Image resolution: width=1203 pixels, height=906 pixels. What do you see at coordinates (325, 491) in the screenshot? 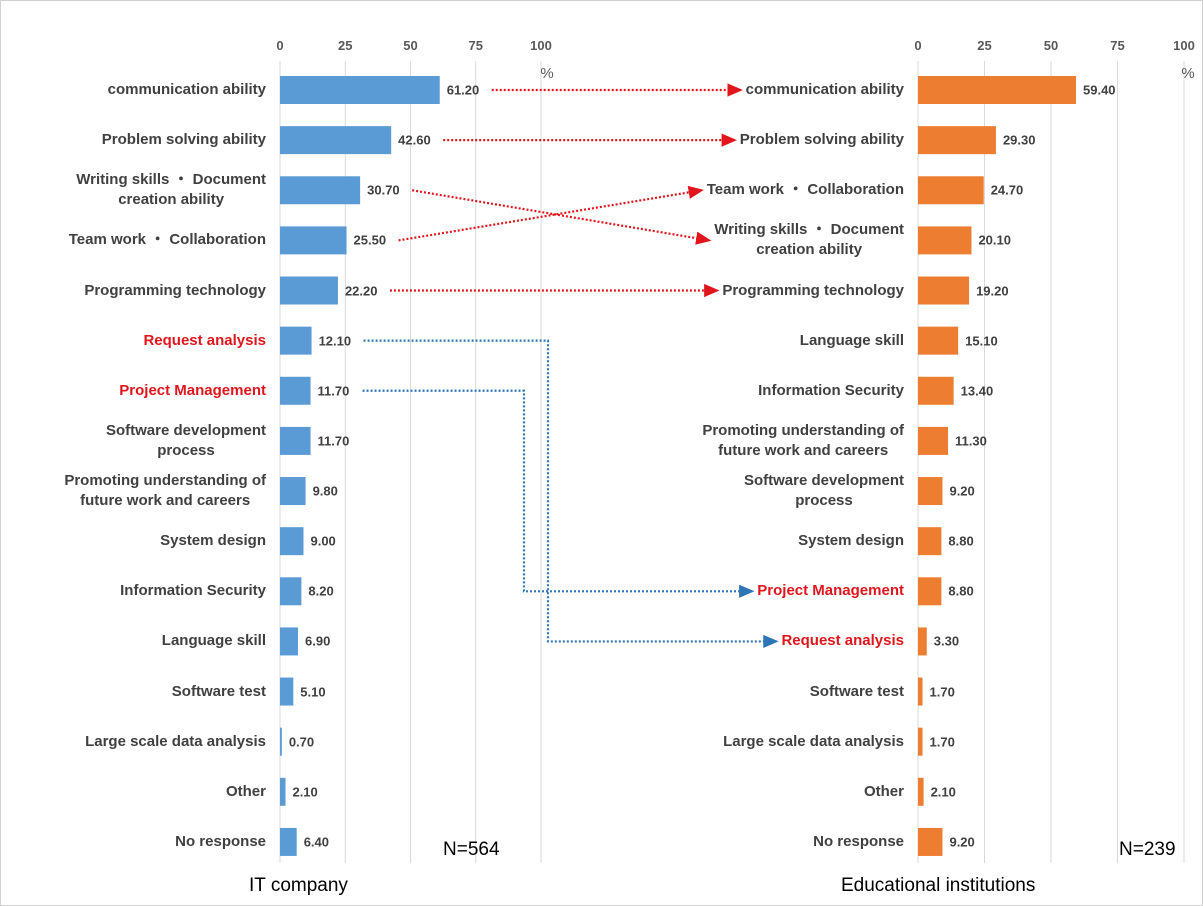
I see `value-label: 9.80` at bounding box center [325, 491].